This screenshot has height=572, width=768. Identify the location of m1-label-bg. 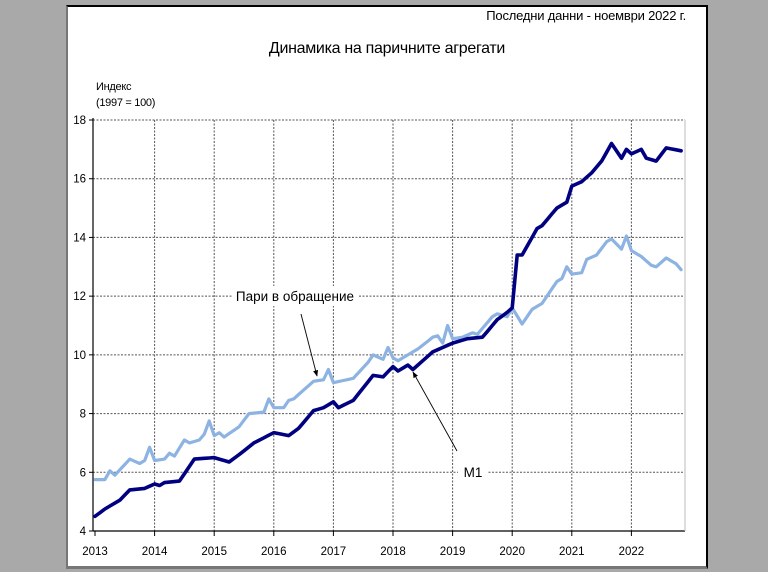
(473, 472).